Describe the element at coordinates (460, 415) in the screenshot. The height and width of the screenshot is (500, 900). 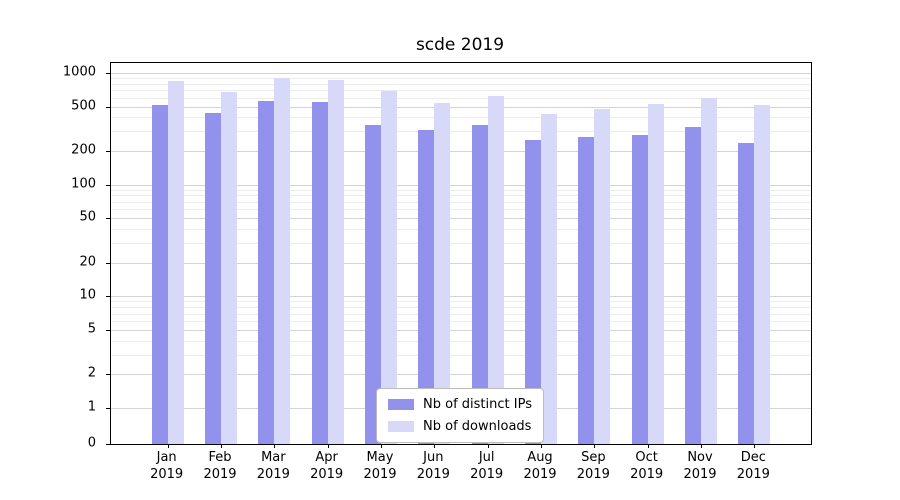
I see `legend: Nb of distinct IPs Nb of downloads` at that location.